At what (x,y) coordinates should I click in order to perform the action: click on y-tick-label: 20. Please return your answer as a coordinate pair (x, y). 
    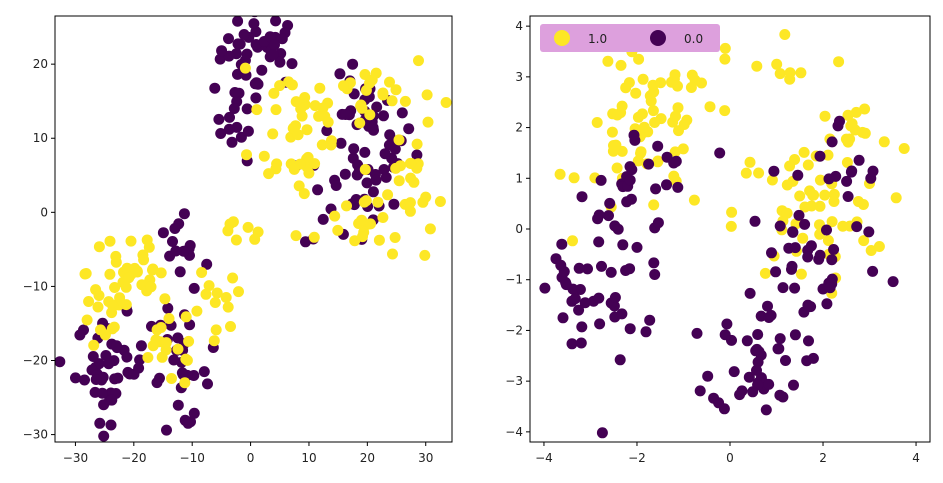
    Looking at the image, I should click on (40, 64).